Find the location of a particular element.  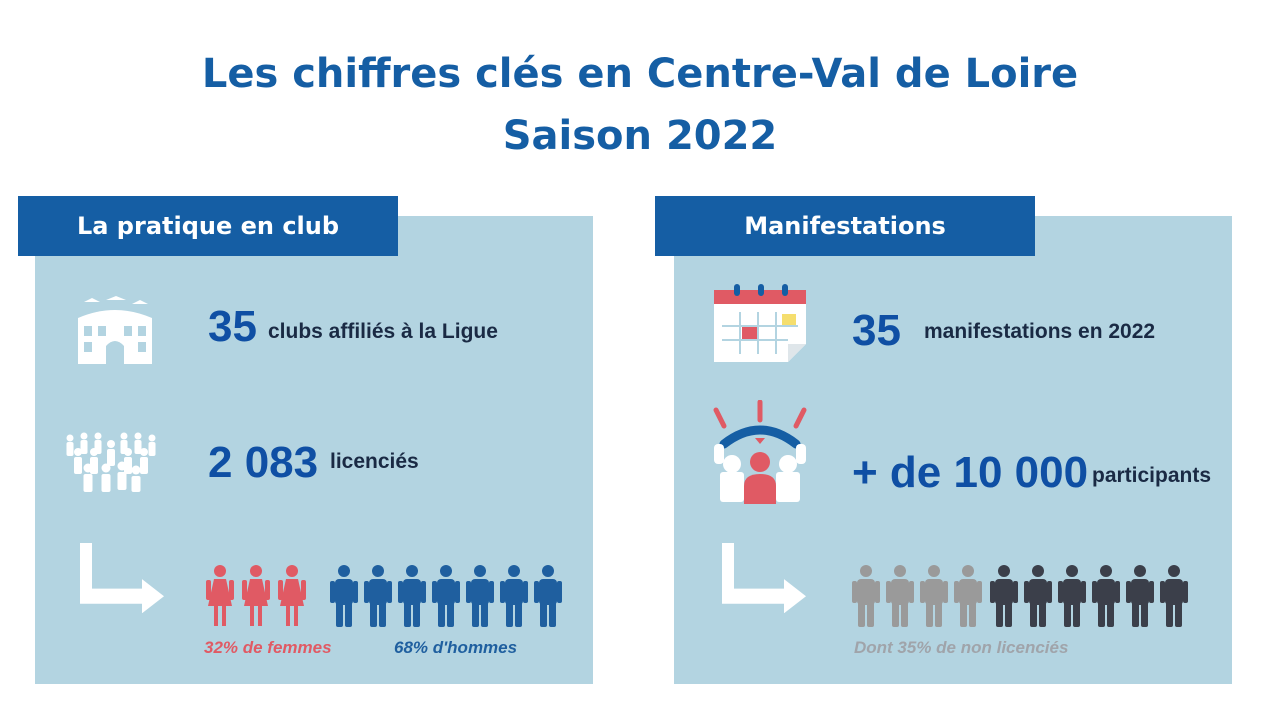

crowd-icon is located at coordinates (111, 462).